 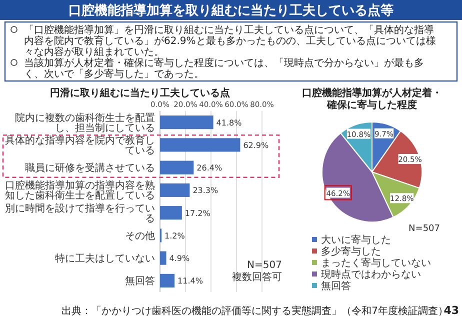 What do you see at coordinates (197, 213) in the screenshot?
I see `data-label: 17.2%` at bounding box center [197, 213].